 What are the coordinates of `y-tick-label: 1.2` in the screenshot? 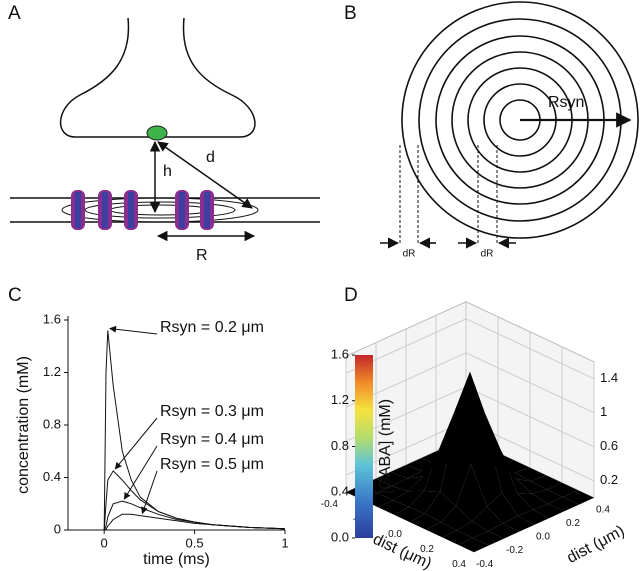 It's located at (52, 371).